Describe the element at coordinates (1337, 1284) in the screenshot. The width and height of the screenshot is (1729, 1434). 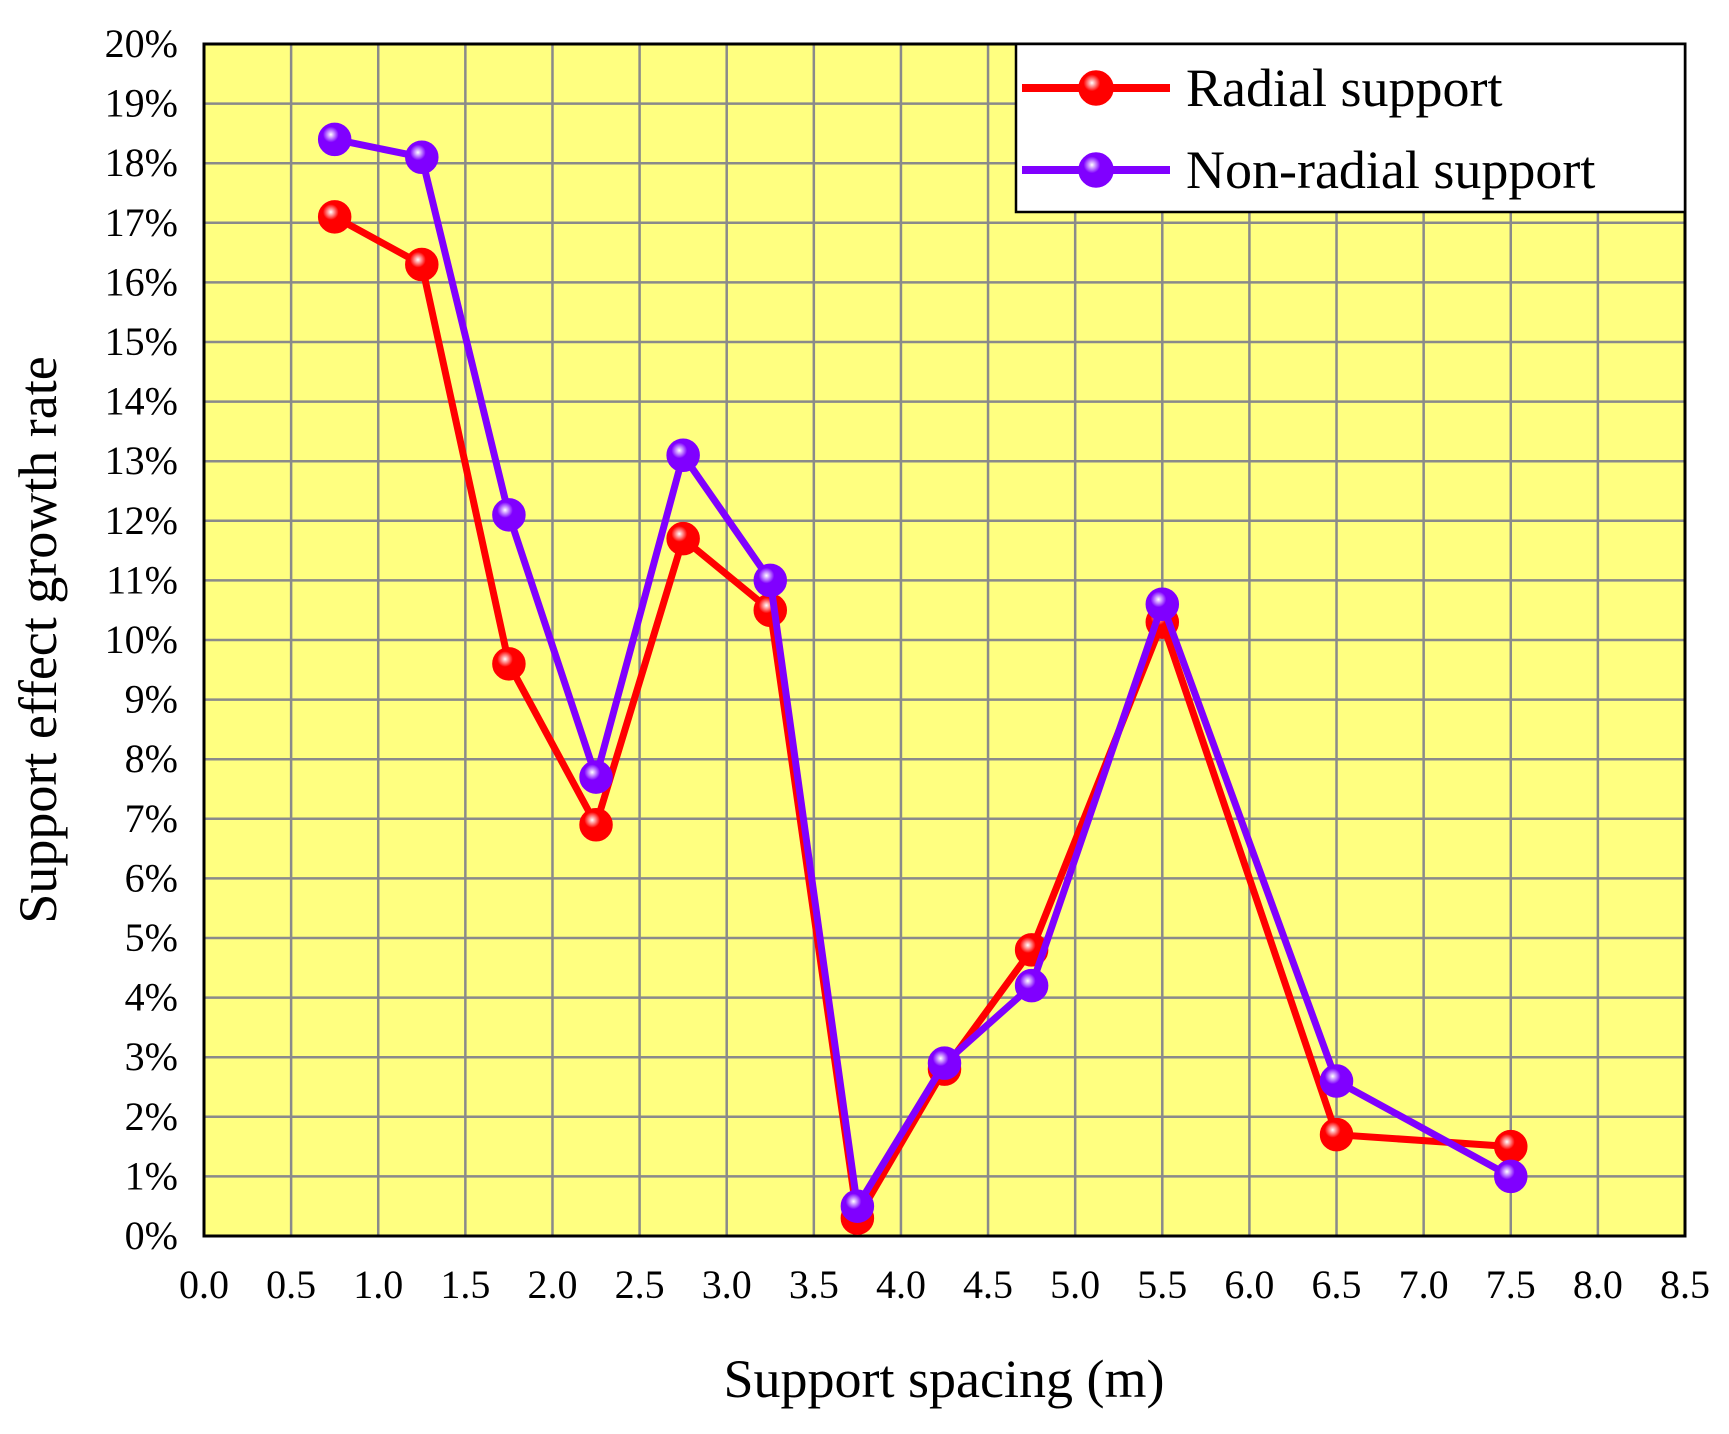
I see `x-tick-label: 6.5` at that location.